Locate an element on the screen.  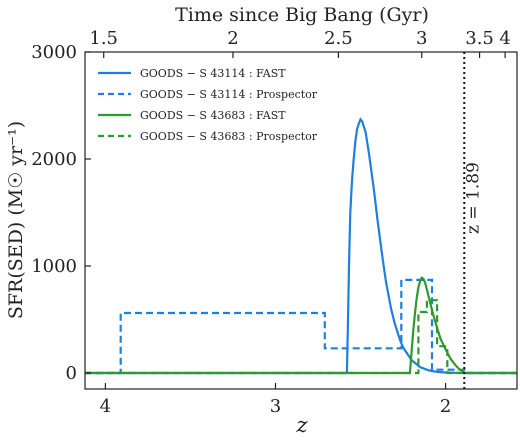
top-tick-label: 3 is located at coordinates (421, 38).